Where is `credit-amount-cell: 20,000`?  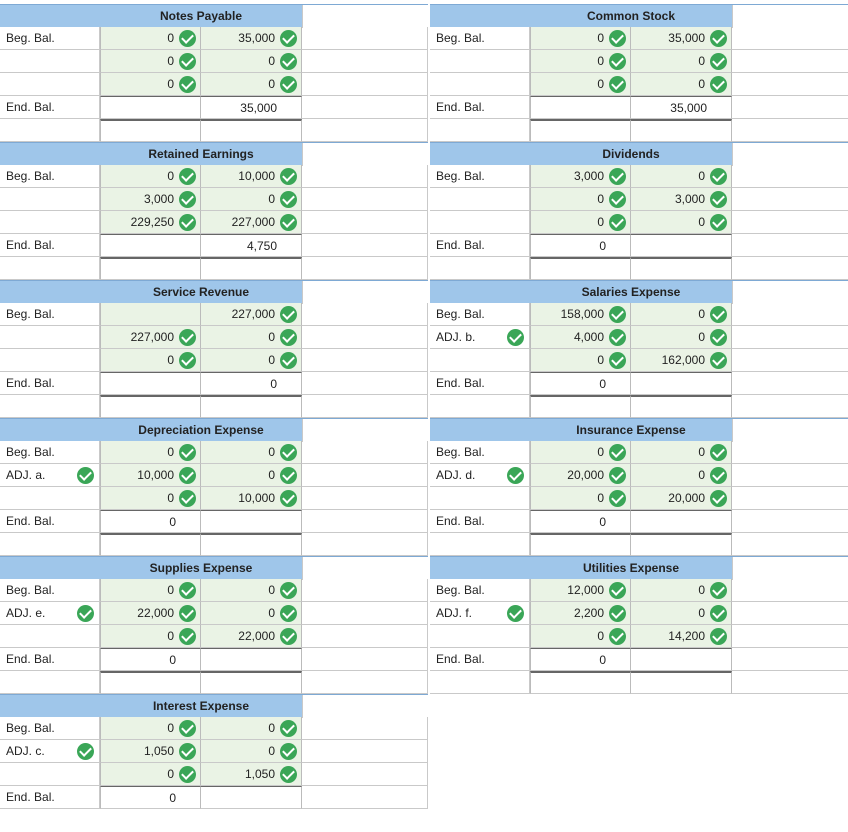
credit-amount-cell: 20,000 is located at coordinates (681, 498).